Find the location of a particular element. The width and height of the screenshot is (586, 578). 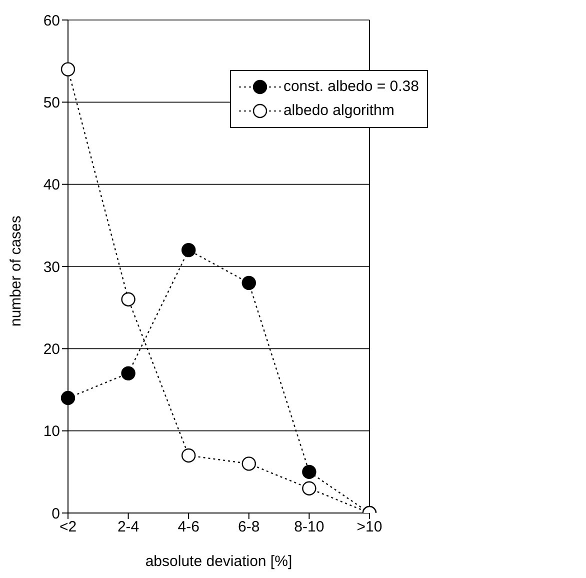

x-tick-label: 4-6 is located at coordinates (189, 527).